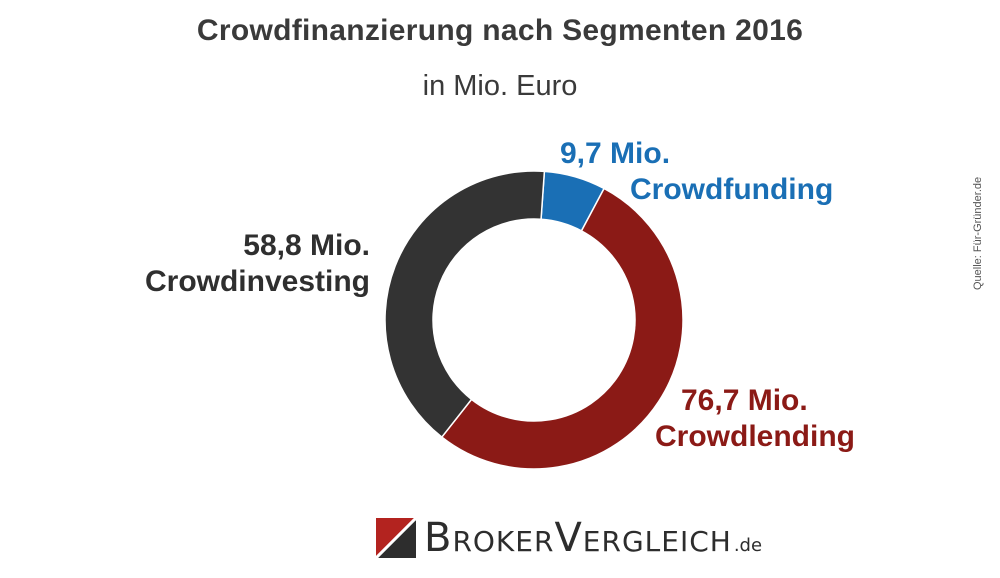 This screenshot has height=578, width=1000. Describe the element at coordinates (562, 328) in the screenshot. I see `slice-crowdlending` at that location.